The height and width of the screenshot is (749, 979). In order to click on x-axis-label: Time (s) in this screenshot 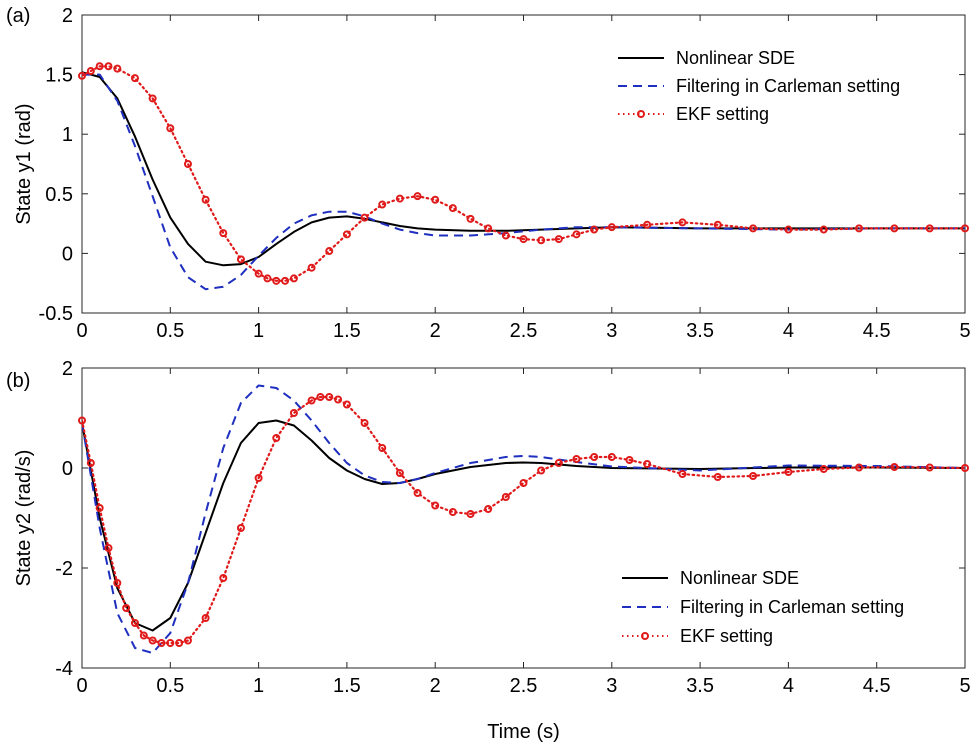, I will do `click(523, 732)`.